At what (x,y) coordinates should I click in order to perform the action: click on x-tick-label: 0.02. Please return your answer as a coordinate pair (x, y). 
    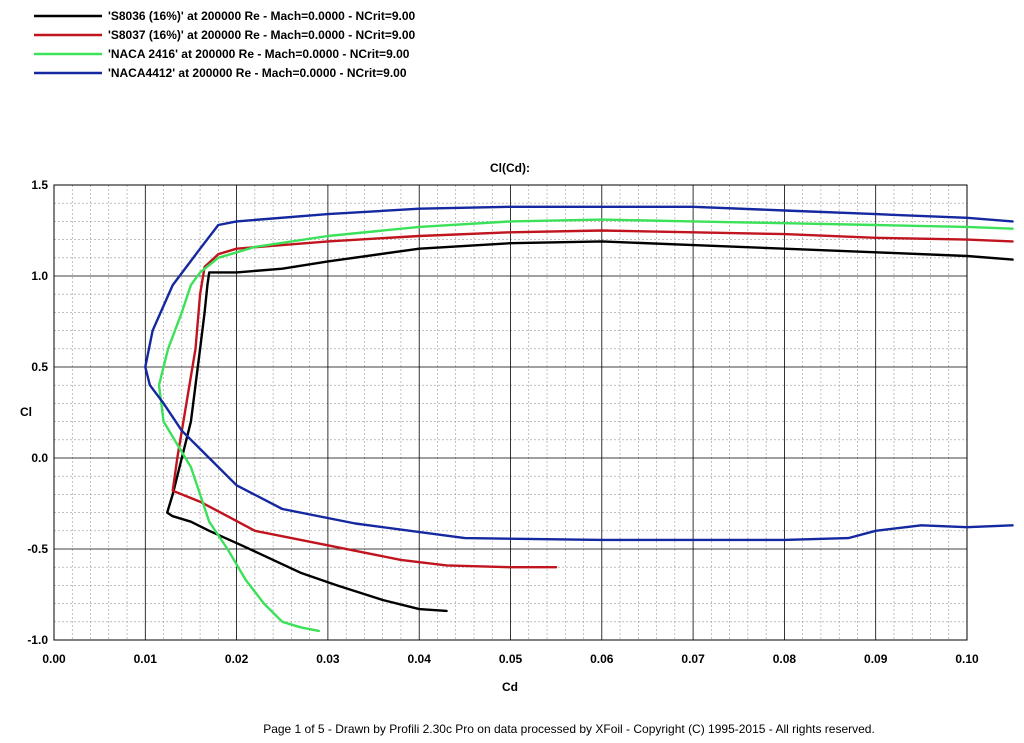
    Looking at the image, I should click on (237, 659).